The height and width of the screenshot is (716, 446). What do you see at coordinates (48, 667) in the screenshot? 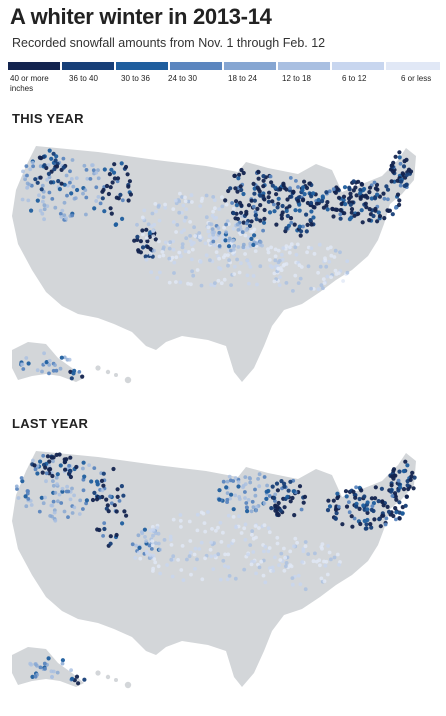
I see `alaska-shape` at bounding box center [48, 667].